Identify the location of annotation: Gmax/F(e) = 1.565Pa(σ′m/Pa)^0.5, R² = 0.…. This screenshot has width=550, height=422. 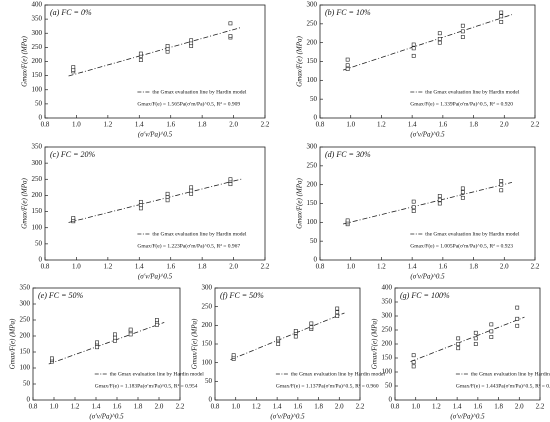
(188, 103).